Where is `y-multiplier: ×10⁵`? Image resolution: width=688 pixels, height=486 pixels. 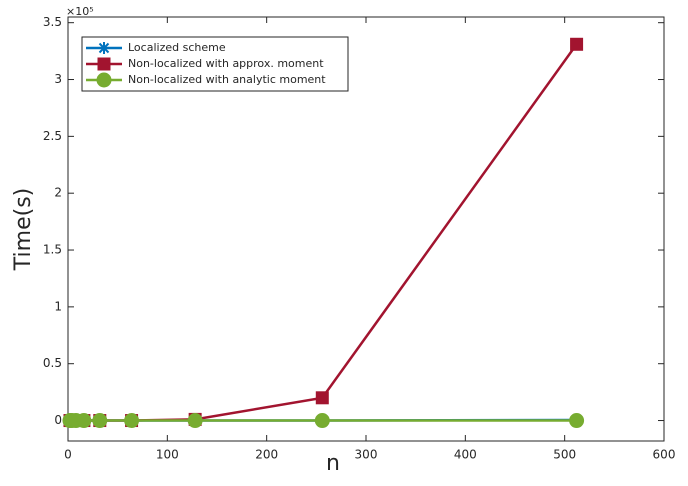 y-multiplier: ×10⁵ is located at coordinates (80, 11).